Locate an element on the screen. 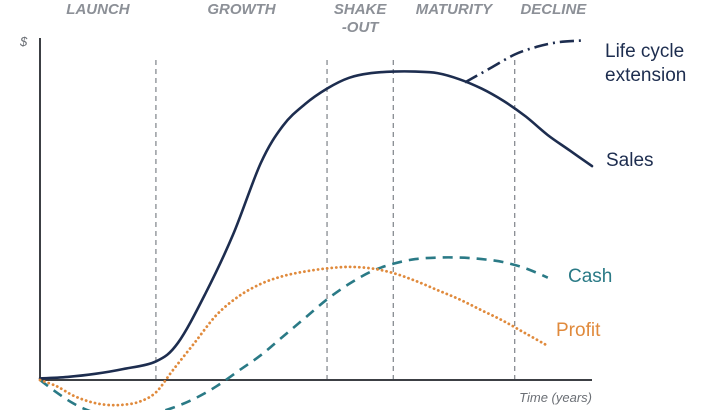 The width and height of the screenshot is (701, 410). series-line-life-cycle-extension is located at coordinates (523, 61).